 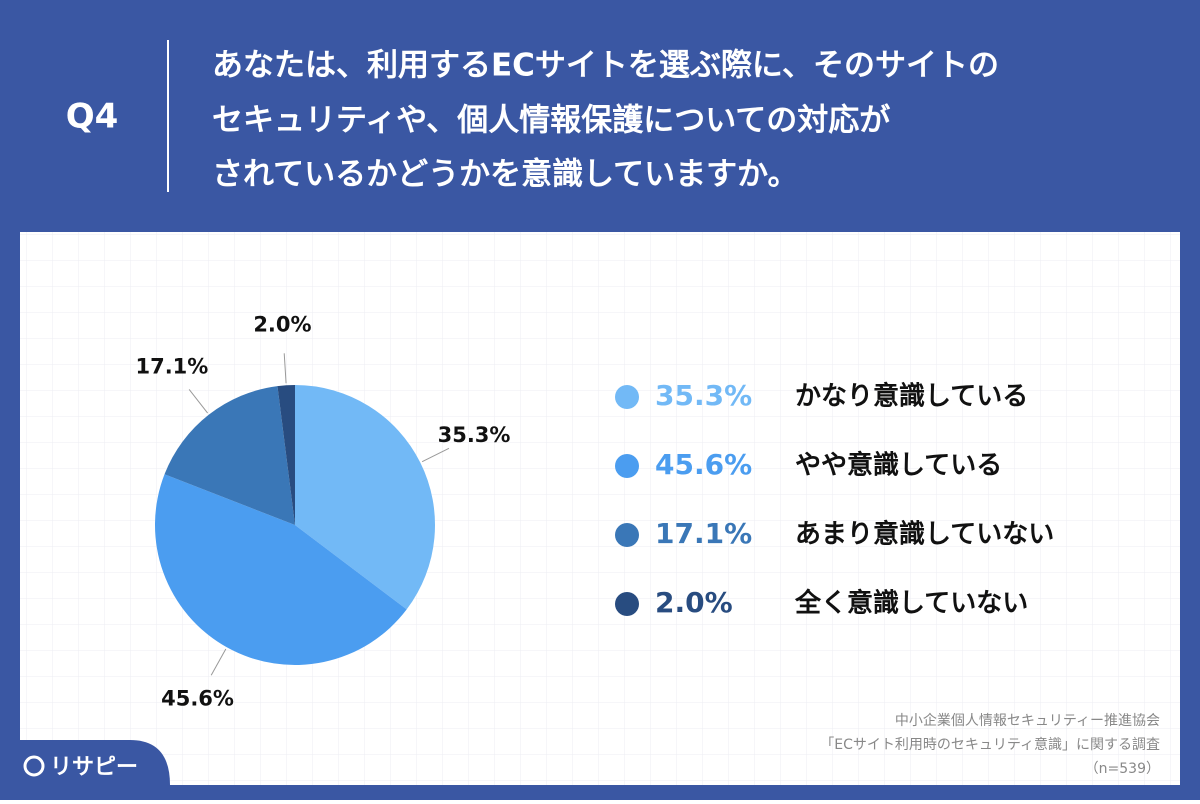 What do you see at coordinates (898, 465) in the screenshot?
I see `legend-label: やや意識している` at bounding box center [898, 465].